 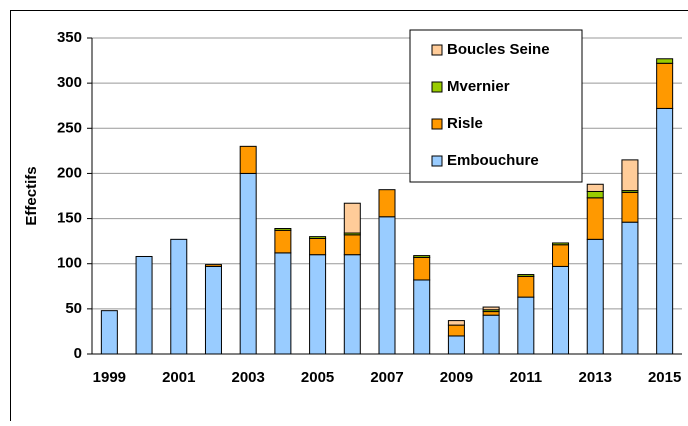 I want to click on y-tick-label: 200, so click(x=69, y=172).